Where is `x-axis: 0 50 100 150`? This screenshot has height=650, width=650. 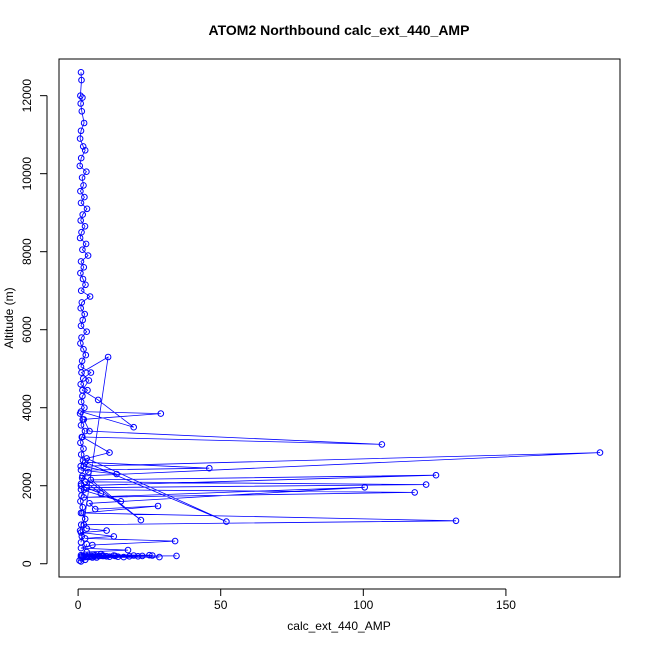
x-axis: 0 50 100 150 is located at coordinates (295, 600).